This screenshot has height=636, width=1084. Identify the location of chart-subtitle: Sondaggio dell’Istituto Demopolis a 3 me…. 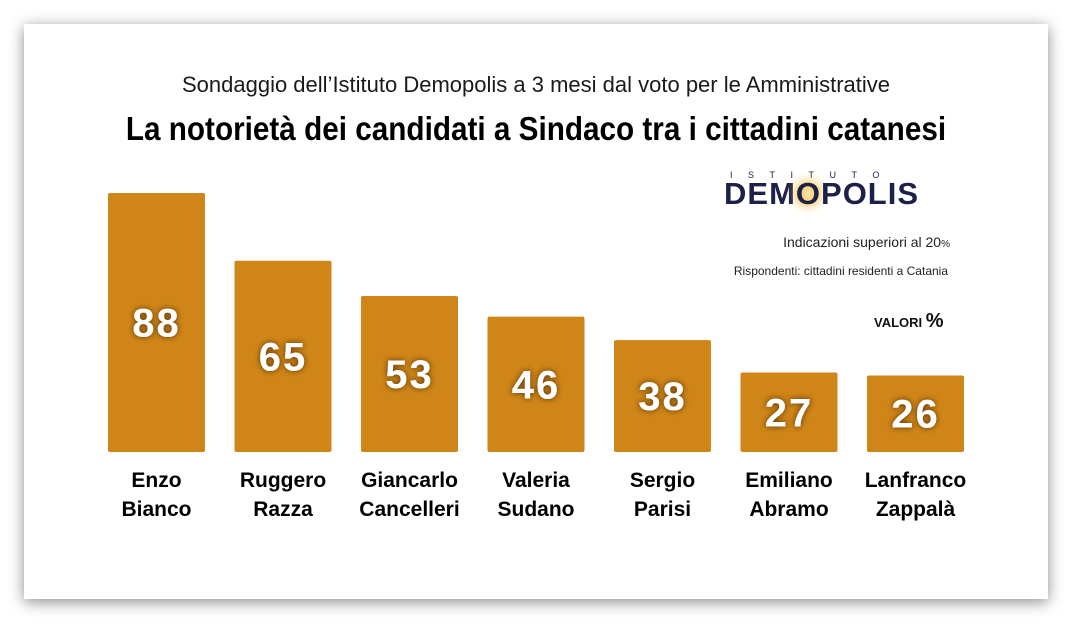
(536, 84).